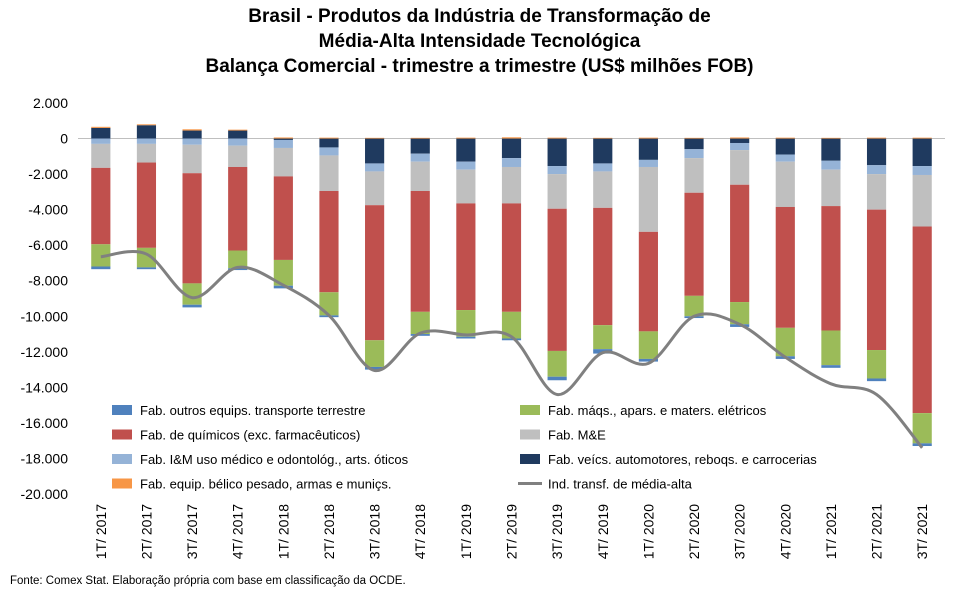  What do you see at coordinates (329, 531) in the screenshot?
I see `x-tick-label: 2T/ 2018` at bounding box center [329, 531].